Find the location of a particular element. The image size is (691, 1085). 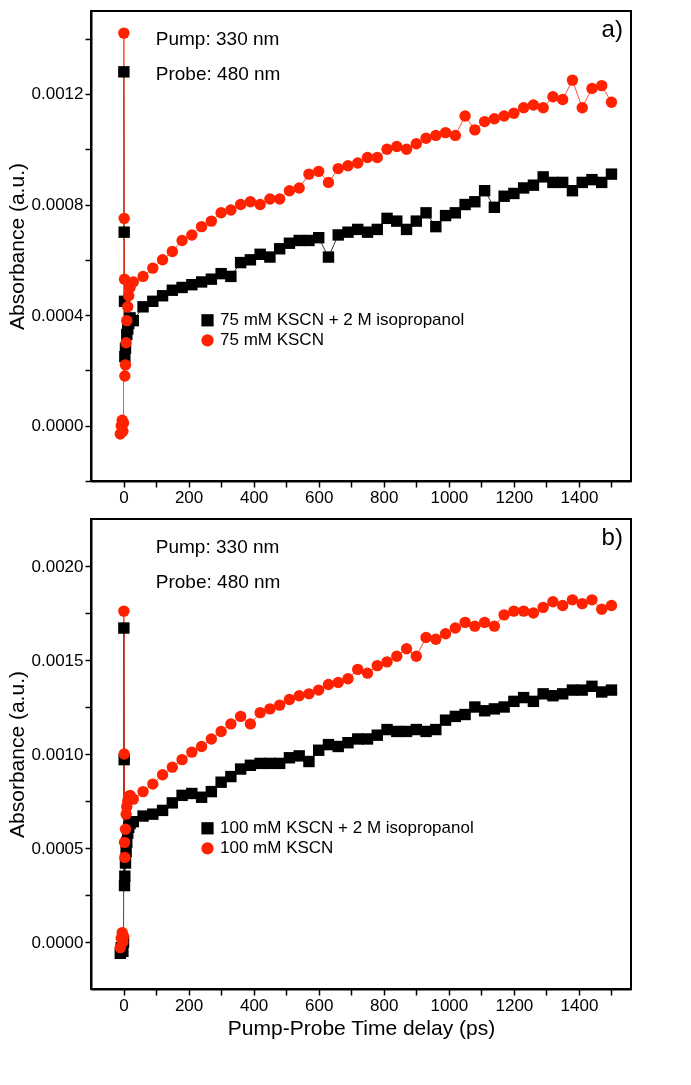

y-tick-label: 0.0004 is located at coordinates (57, 315).